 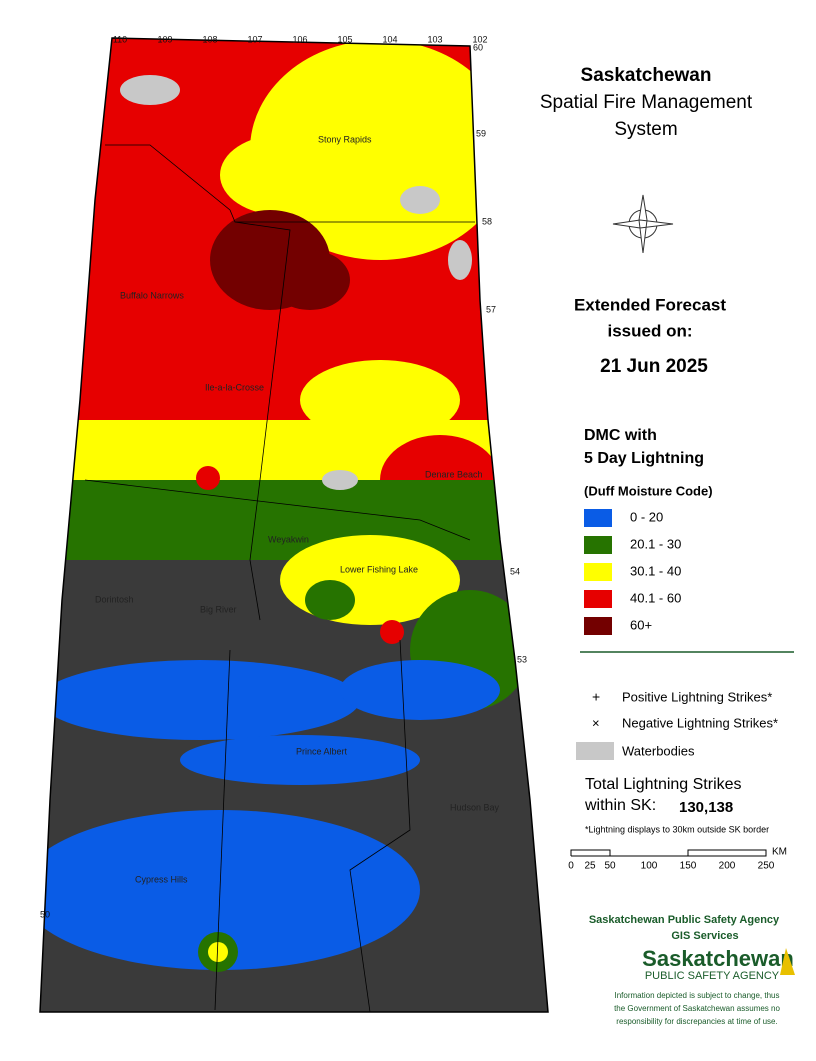 What do you see at coordinates (491, 309) in the screenshot?
I see `latitude-label: 57` at bounding box center [491, 309].